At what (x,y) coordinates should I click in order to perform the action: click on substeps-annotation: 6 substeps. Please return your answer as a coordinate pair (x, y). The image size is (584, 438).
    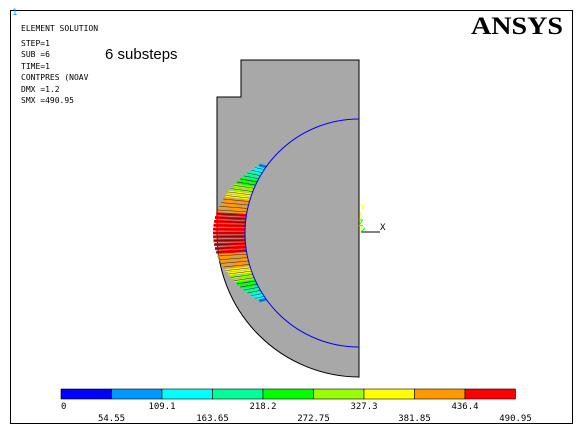
    Looking at the image, I should click on (141, 54).